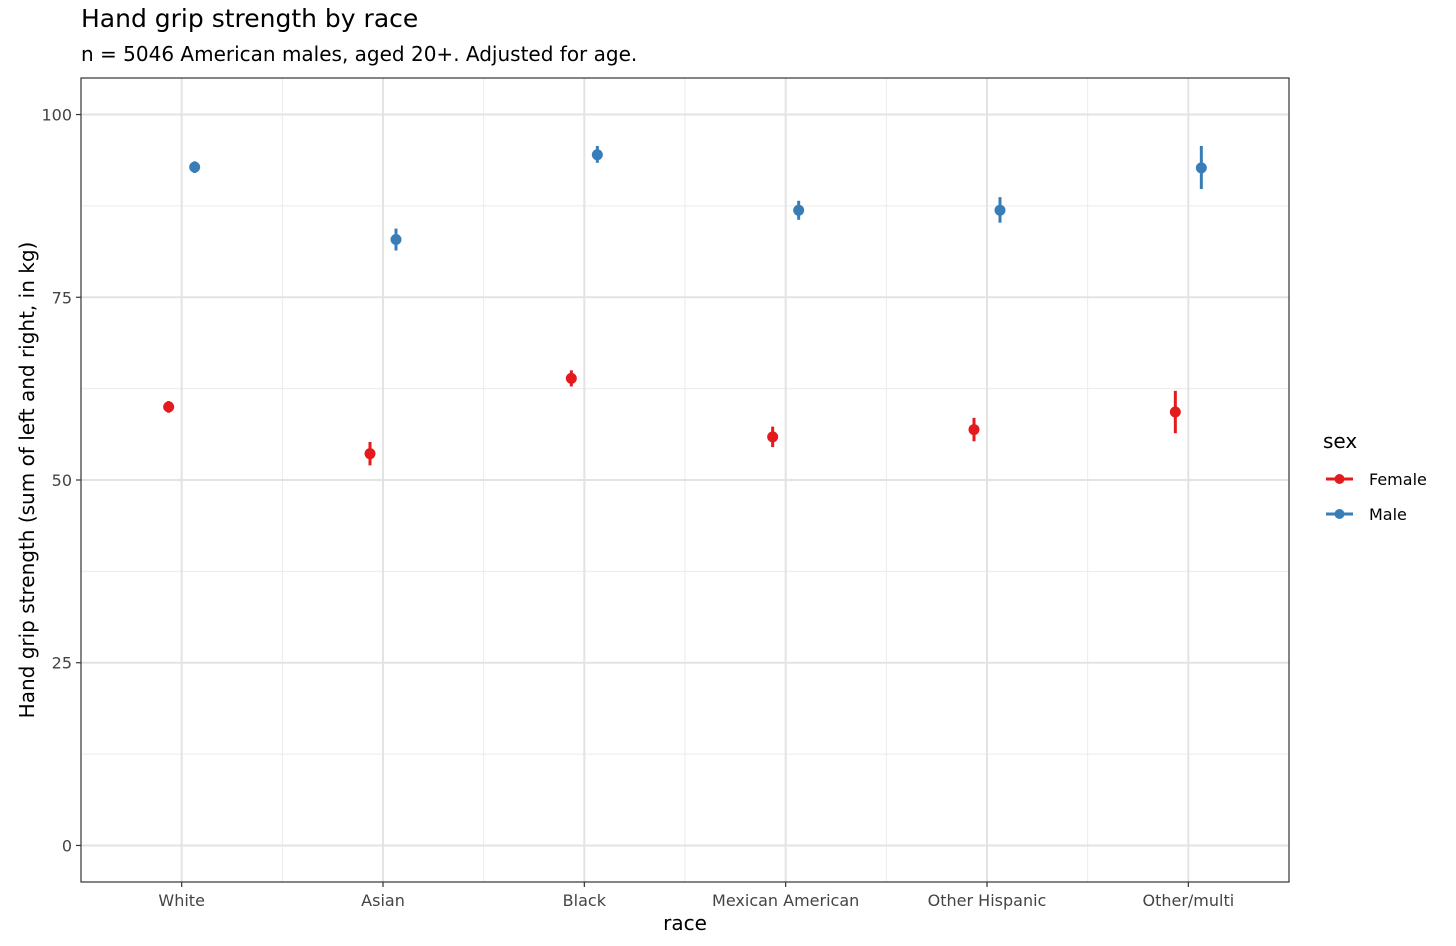 This screenshot has height=946, width=1456. Describe the element at coordinates (987, 900) in the screenshot. I see `x-tick-label: Other Hispanic` at that location.